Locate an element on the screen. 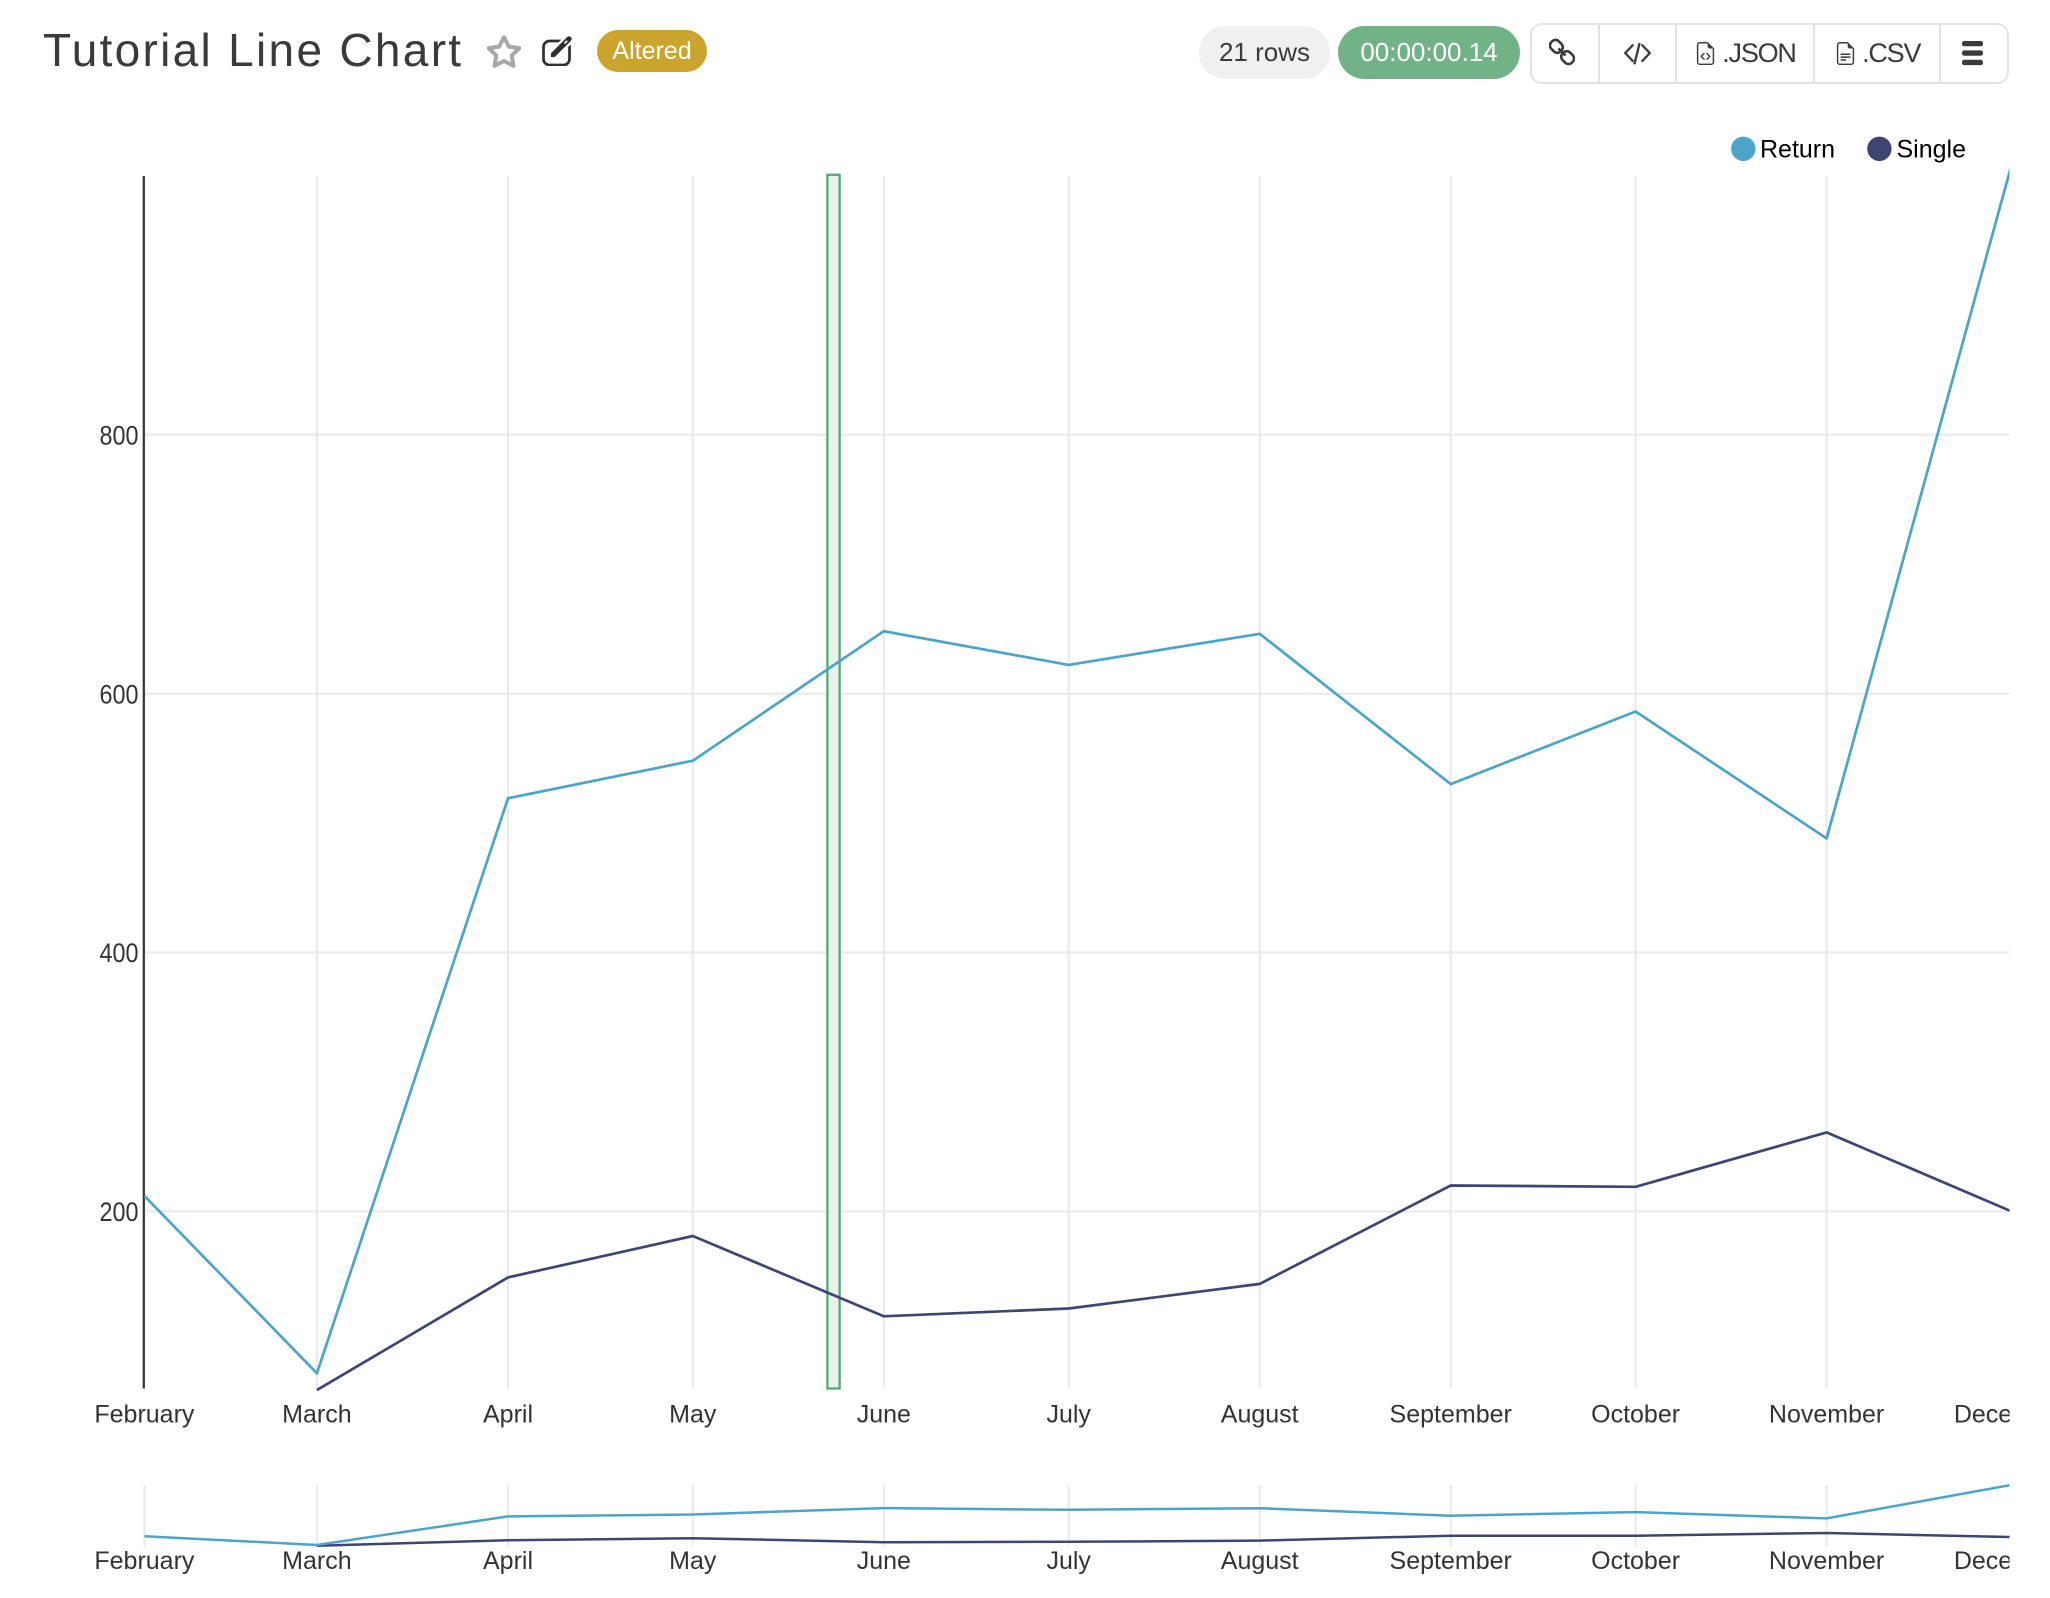 The image size is (2050, 1598). svg-text: 800 is located at coordinates (119, 435).